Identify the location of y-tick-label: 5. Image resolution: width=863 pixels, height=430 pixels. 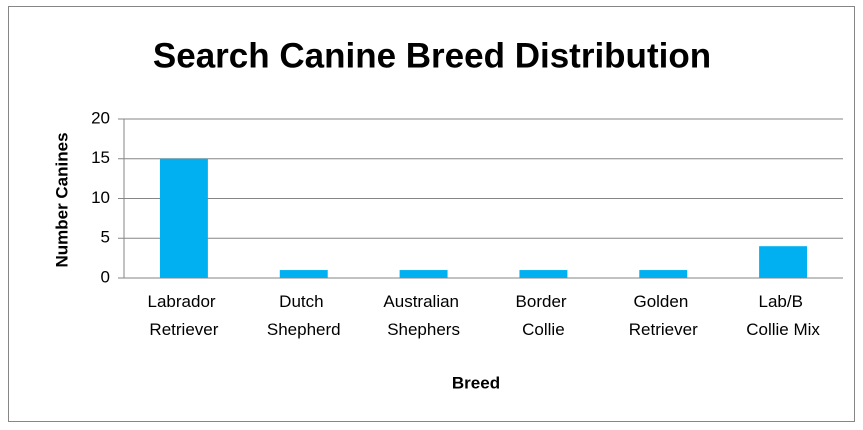
(105, 237).